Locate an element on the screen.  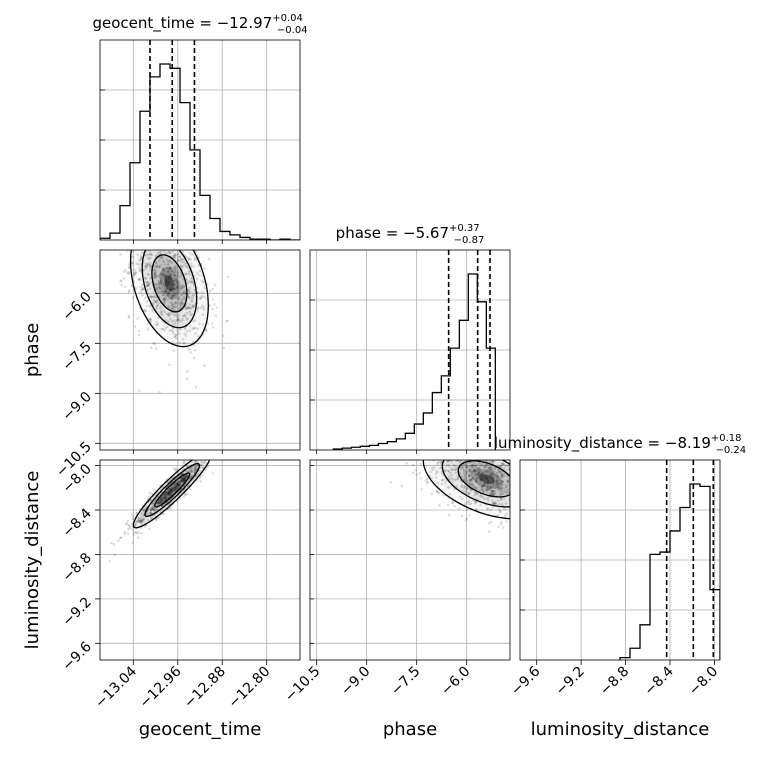
title-equals: = is located at coordinates (206, 23).